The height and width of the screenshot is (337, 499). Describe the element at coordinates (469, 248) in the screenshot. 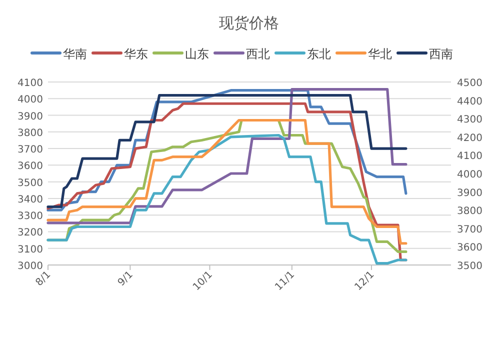

I see `y2-tick-label: 3600` at that location.